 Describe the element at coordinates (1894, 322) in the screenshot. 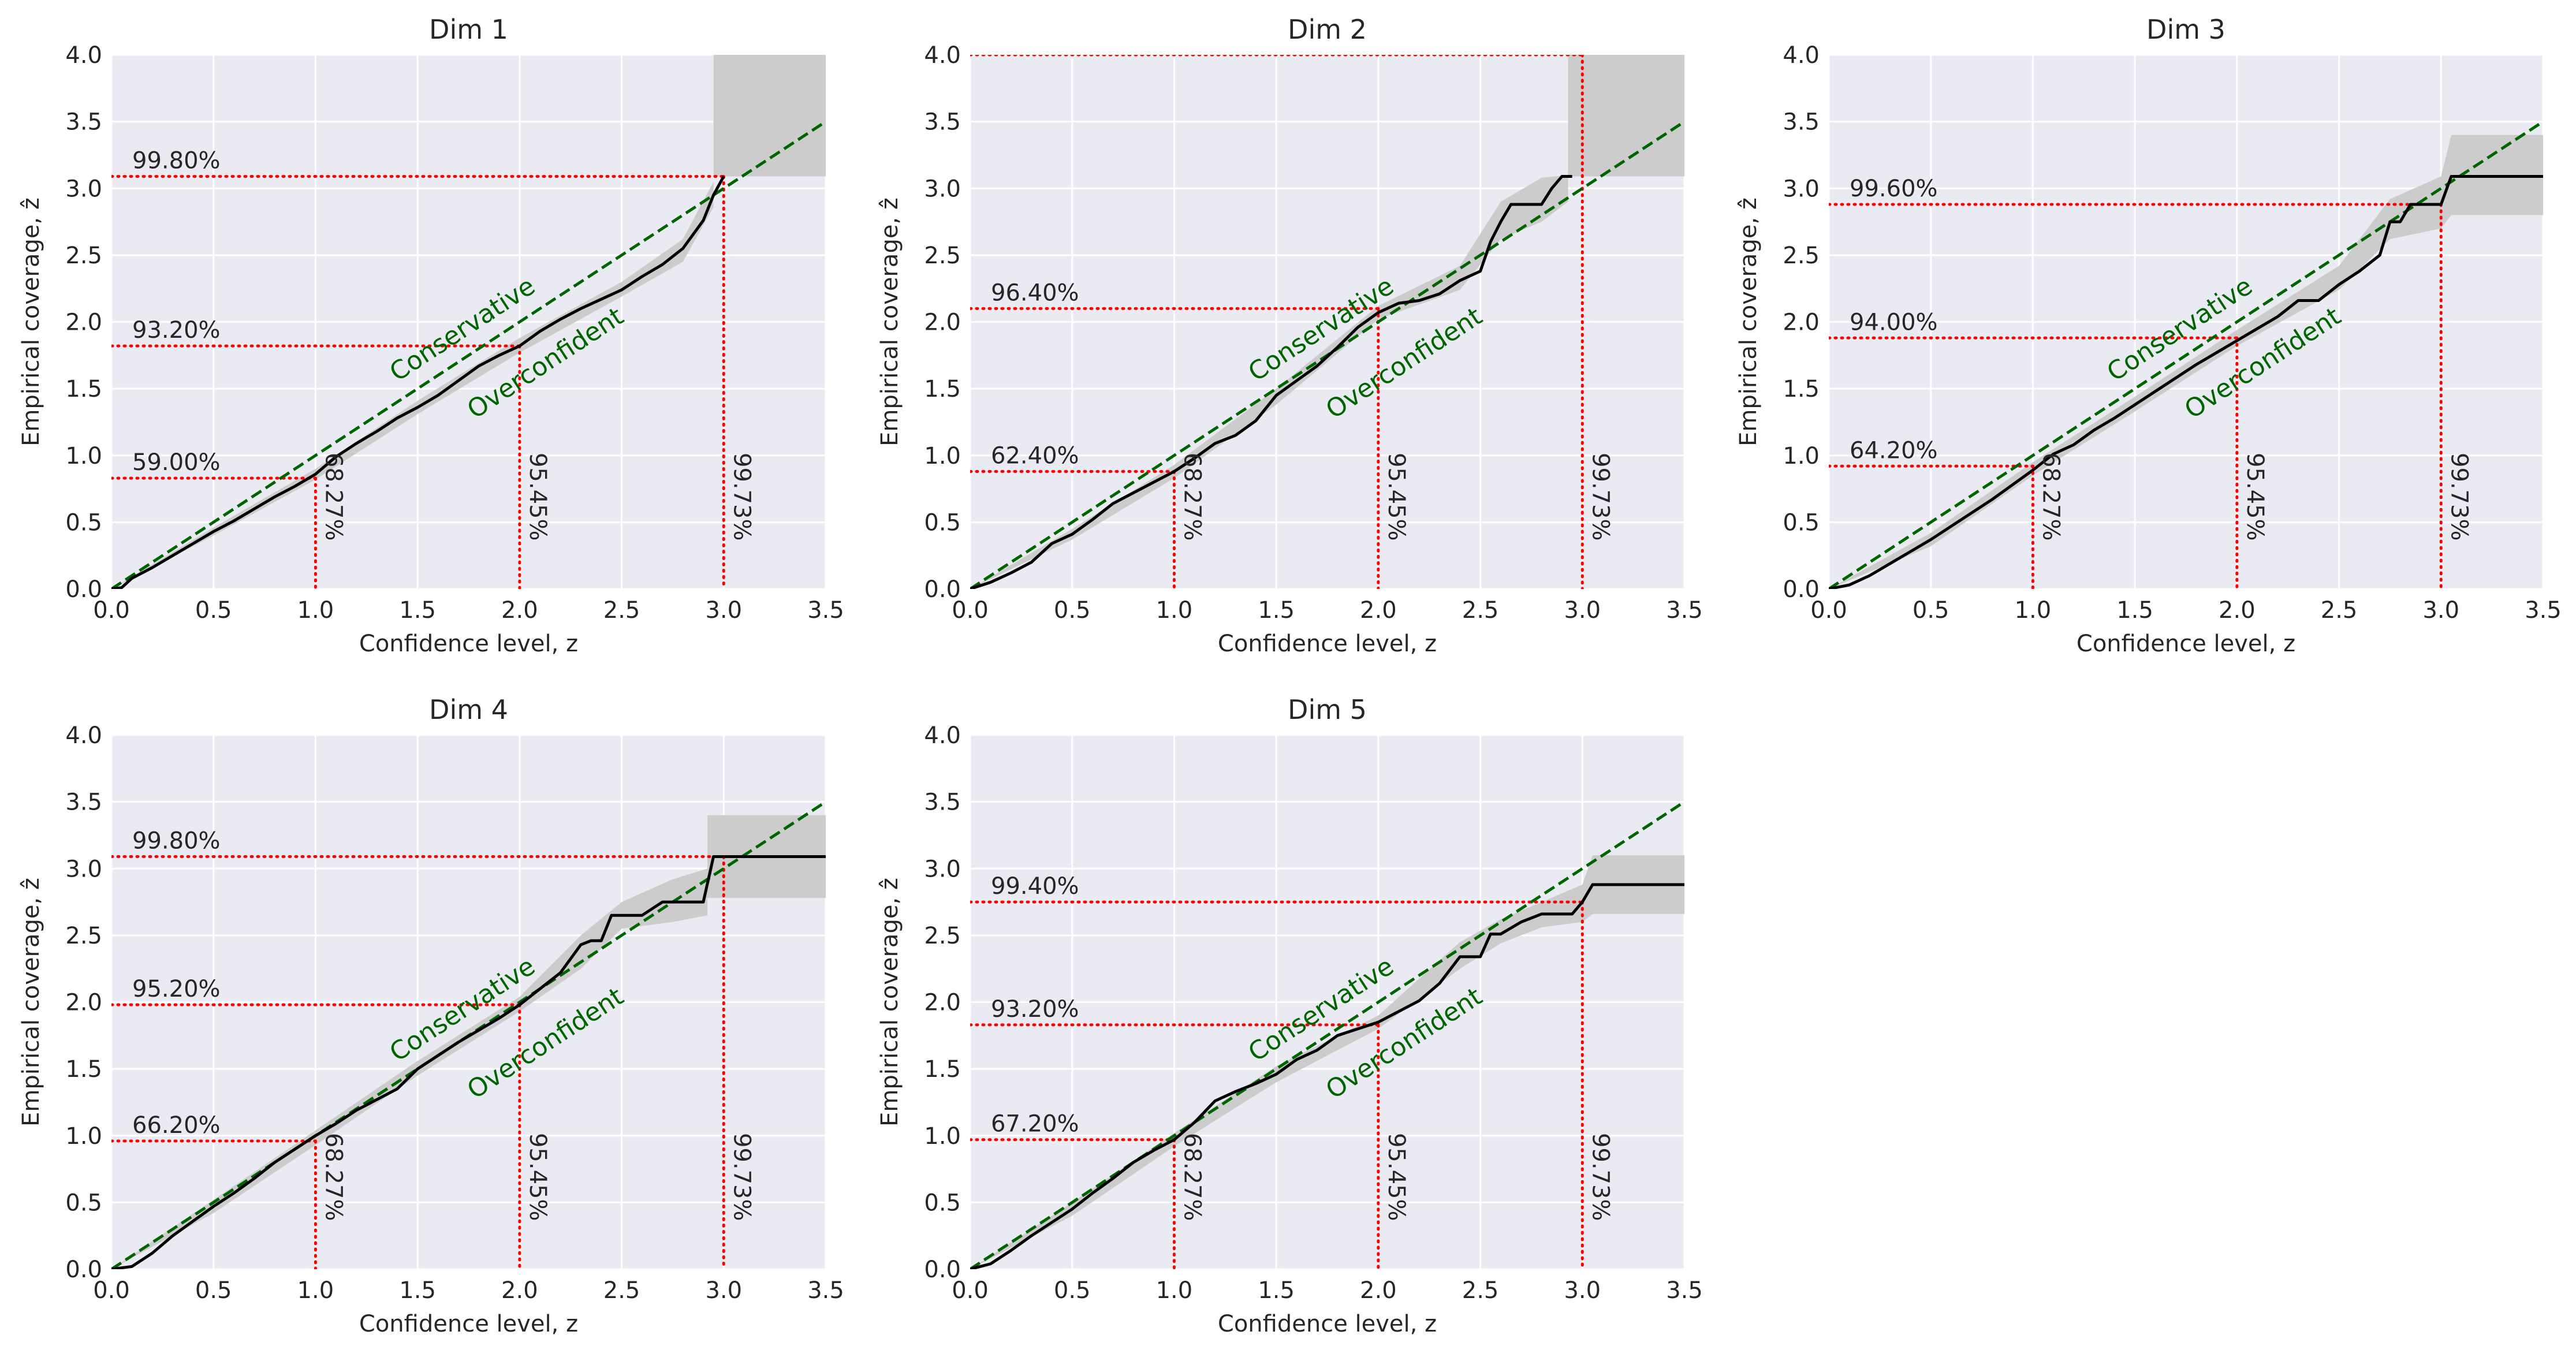

I see `coverage-label: 94.00%` at that location.